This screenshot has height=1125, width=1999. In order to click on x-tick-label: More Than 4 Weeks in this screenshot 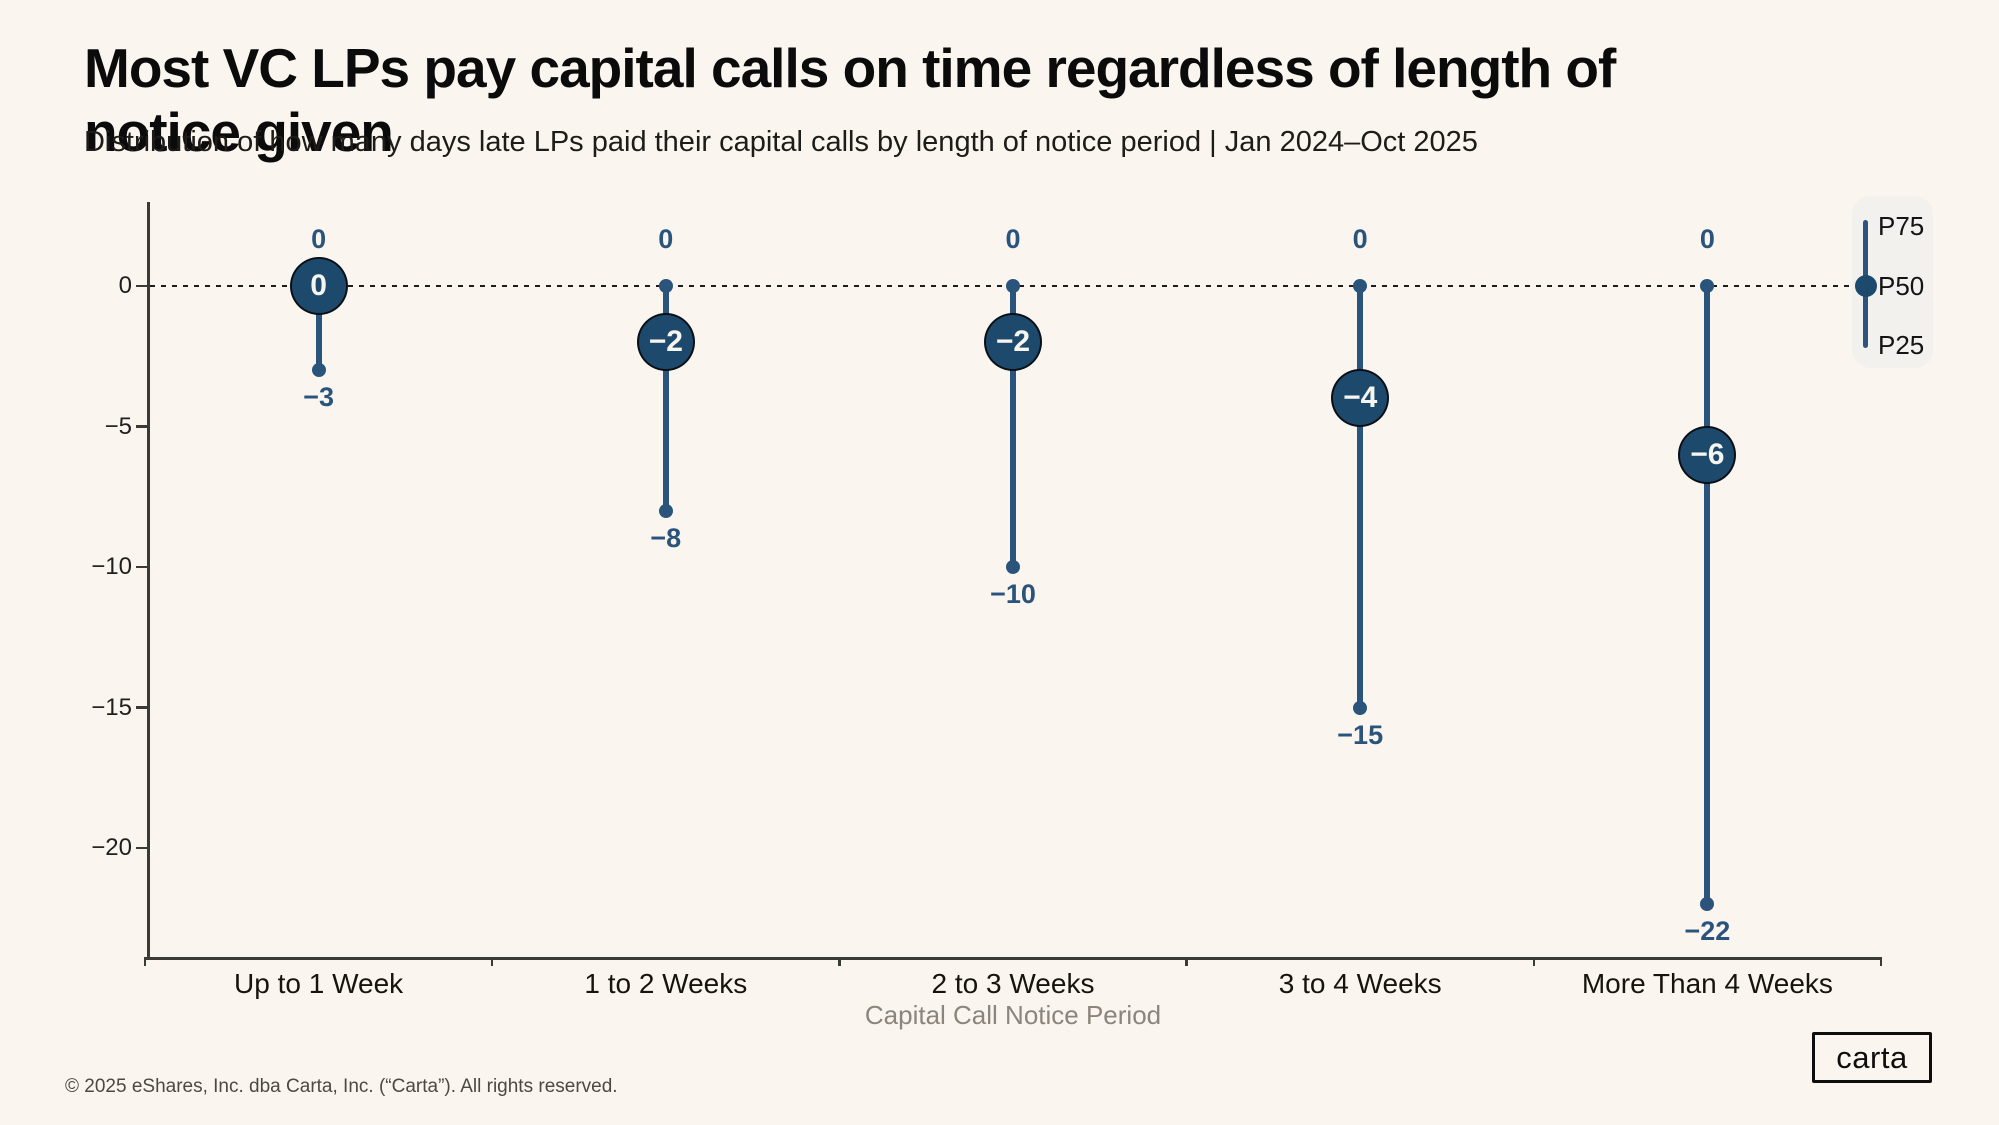, I will do `click(1707, 983)`.